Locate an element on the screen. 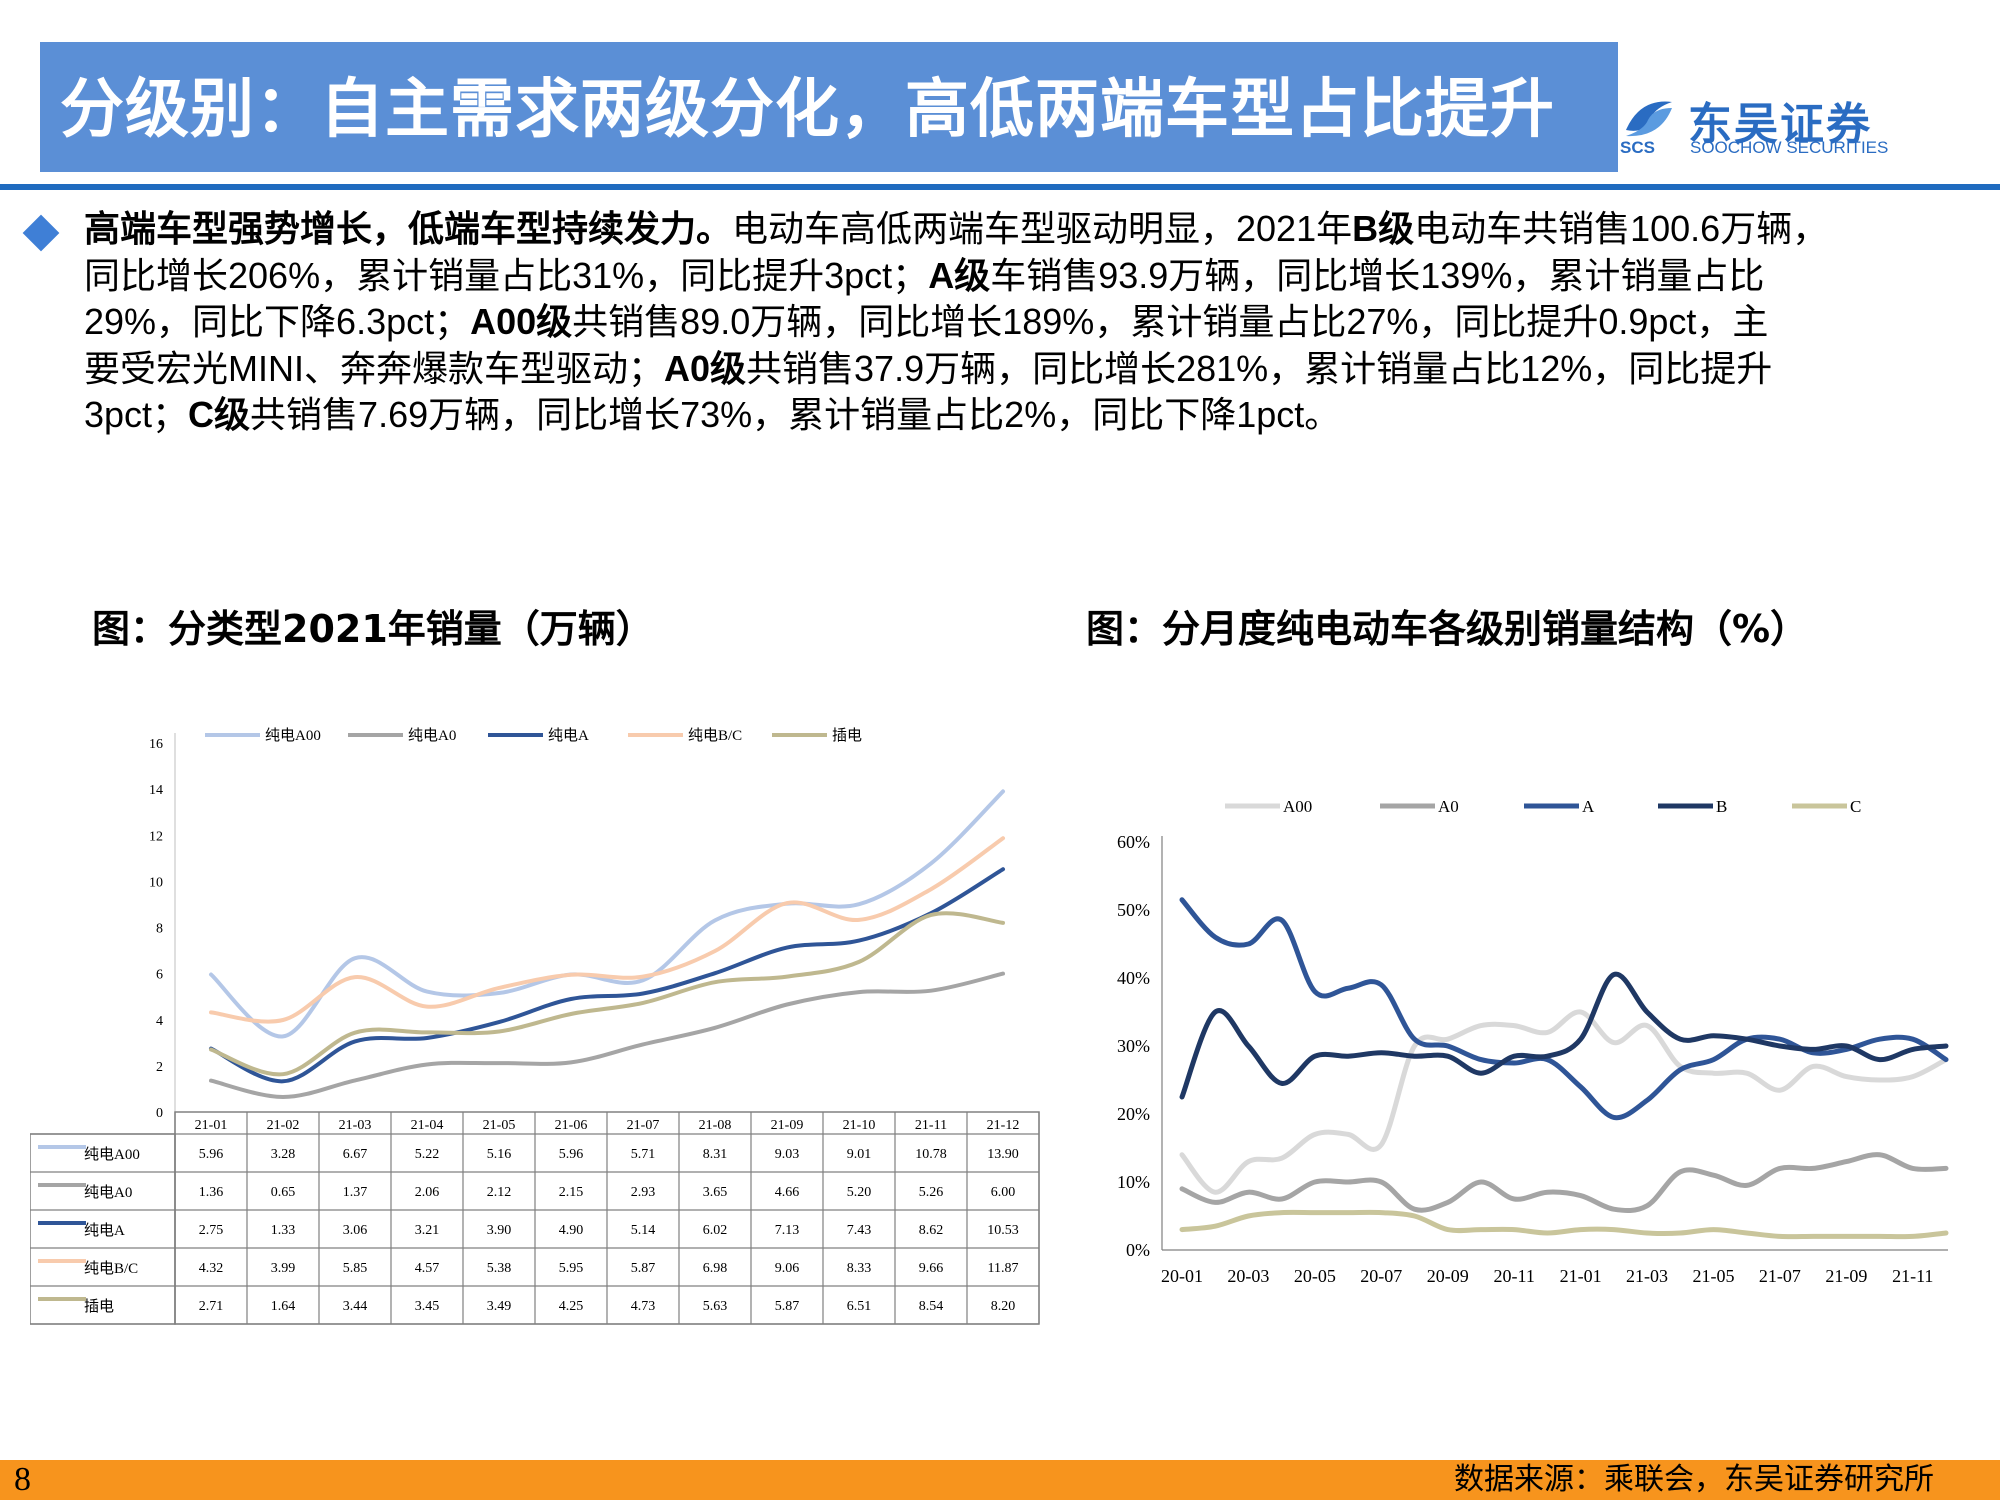  text-run: 同比增长206%，累计销量占比31%，同比提升3pct； is located at coordinates (506, 275).